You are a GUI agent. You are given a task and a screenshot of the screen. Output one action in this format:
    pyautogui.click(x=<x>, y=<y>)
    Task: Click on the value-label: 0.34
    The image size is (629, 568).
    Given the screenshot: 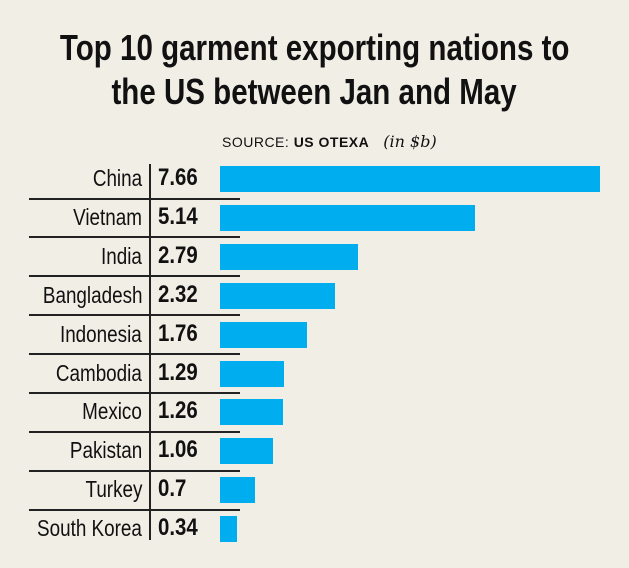 What is the action you would take?
    pyautogui.click(x=178, y=528)
    